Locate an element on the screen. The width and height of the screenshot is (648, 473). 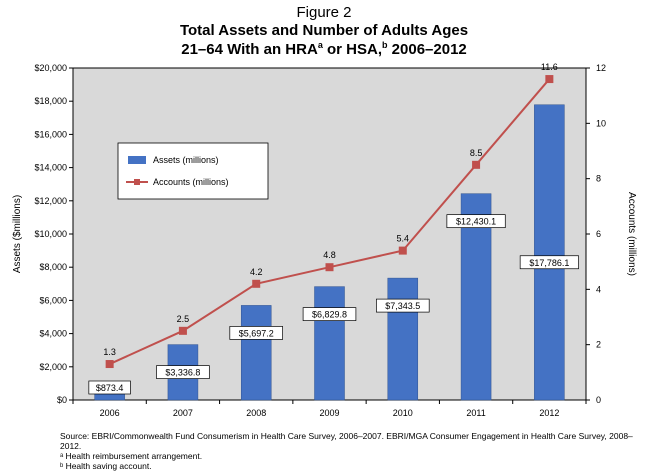
line-point-2011 is located at coordinates (476, 164).